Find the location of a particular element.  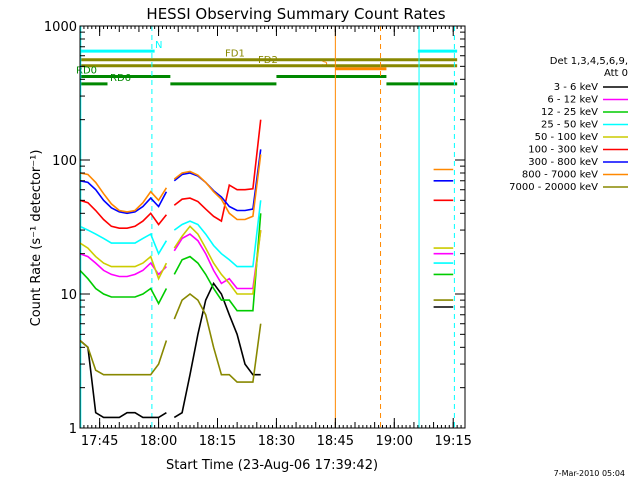

series-line-300-800-kev-seg1 is located at coordinates (217, 180).